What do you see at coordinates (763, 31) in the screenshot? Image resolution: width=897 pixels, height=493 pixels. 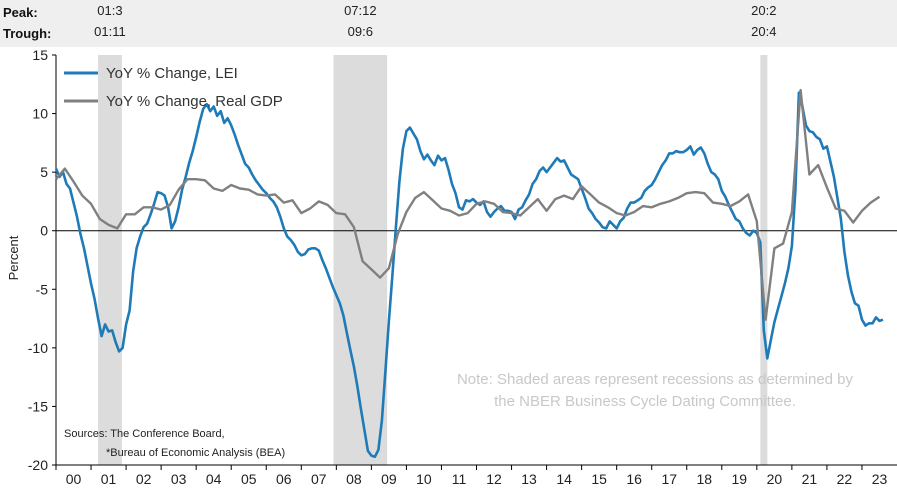 I see `recession-trough-label-2: 20:4` at bounding box center [763, 31].